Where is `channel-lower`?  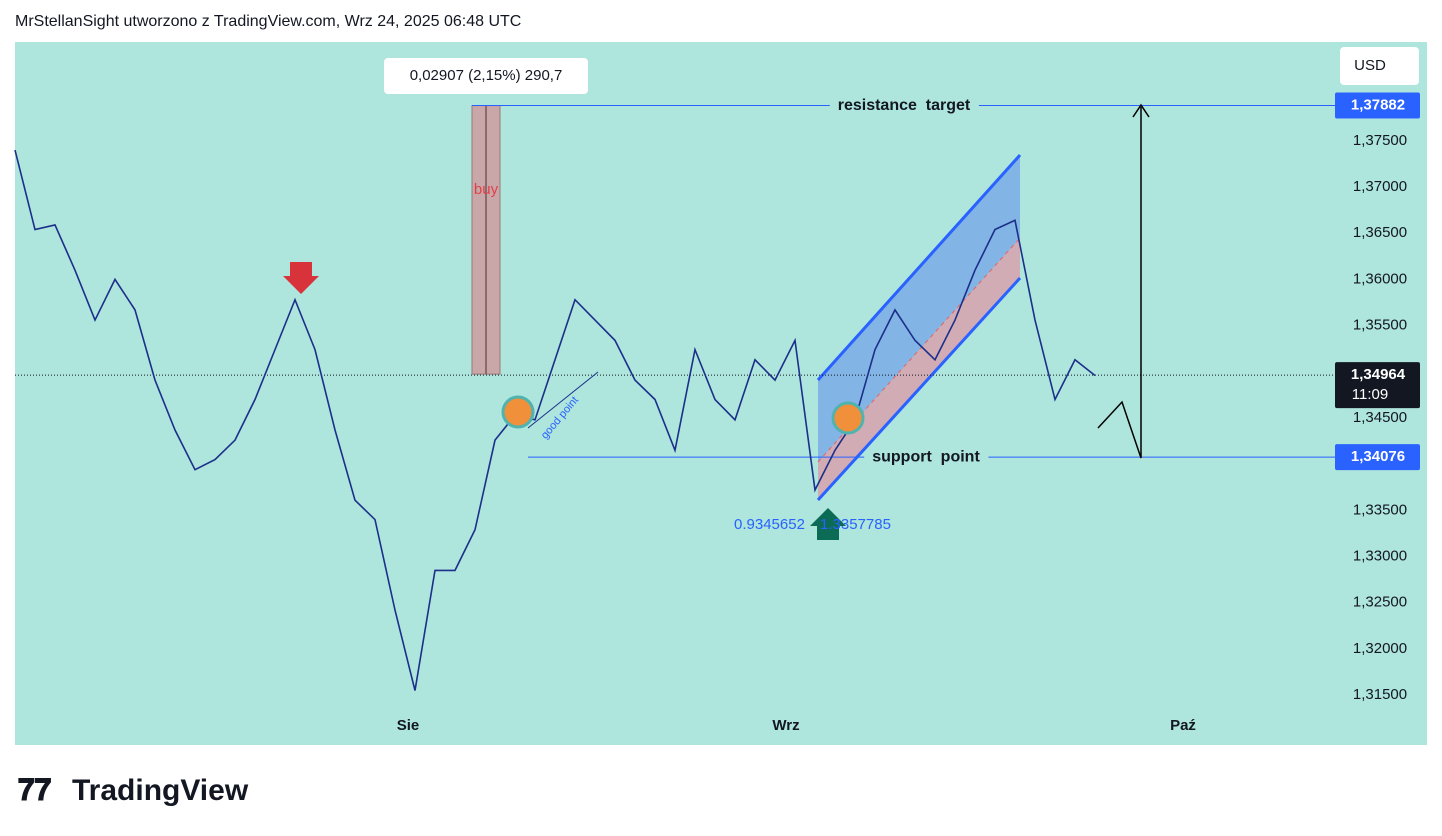
channel-lower is located at coordinates (919, 369).